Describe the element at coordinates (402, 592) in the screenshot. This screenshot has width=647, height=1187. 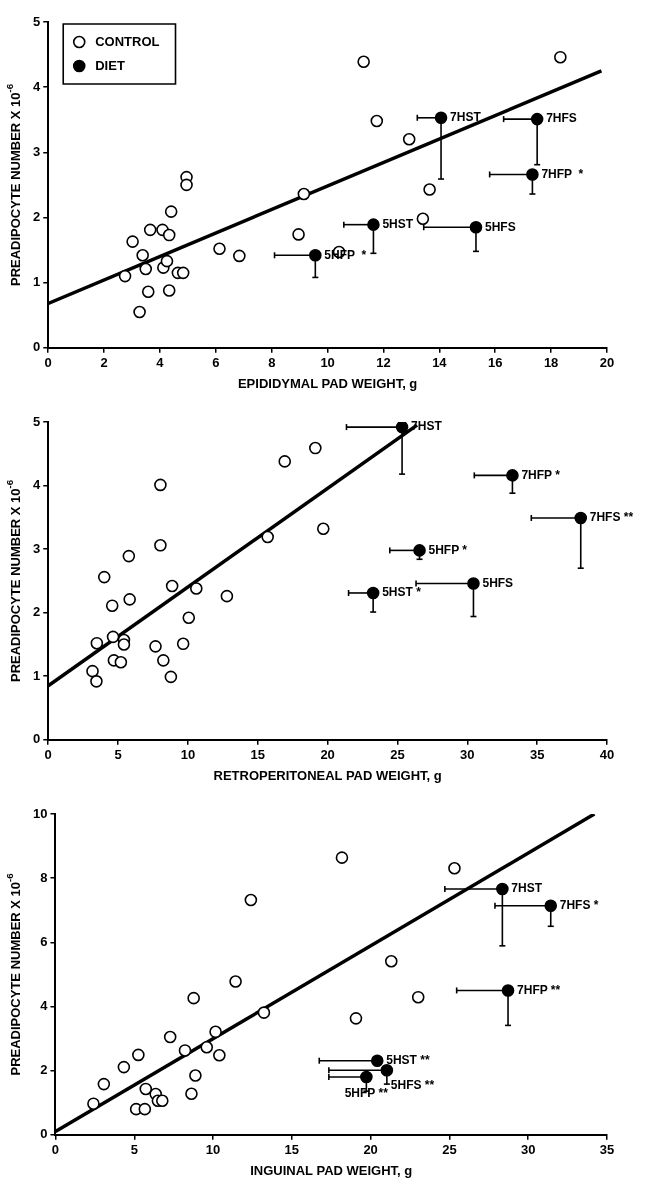
I see `annotation: 5HST *` at that location.